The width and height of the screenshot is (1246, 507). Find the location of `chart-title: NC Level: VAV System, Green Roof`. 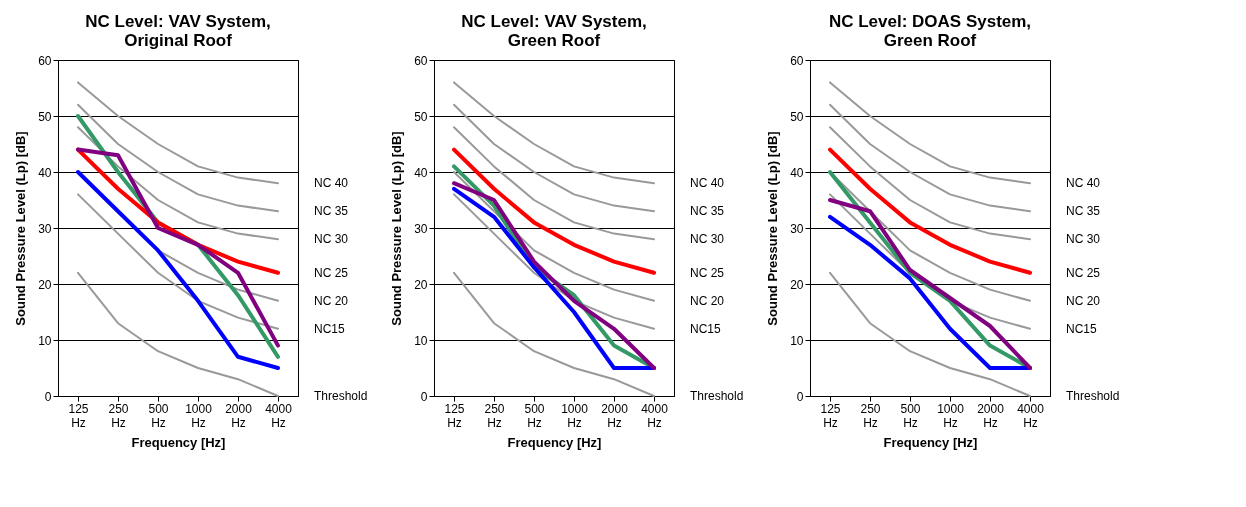

chart-title: NC Level: VAV System, Green Roof is located at coordinates (554, 31).